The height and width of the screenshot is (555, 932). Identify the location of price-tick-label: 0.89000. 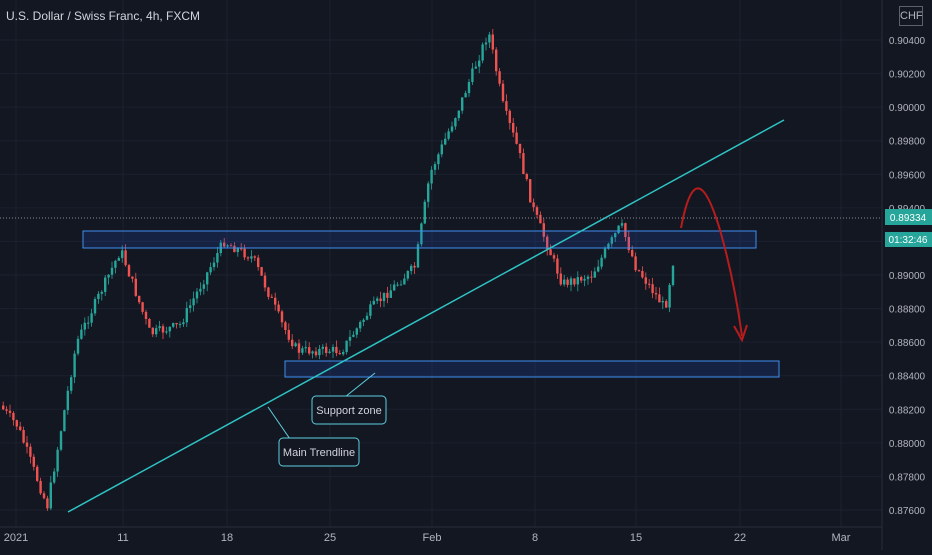
(907, 276).